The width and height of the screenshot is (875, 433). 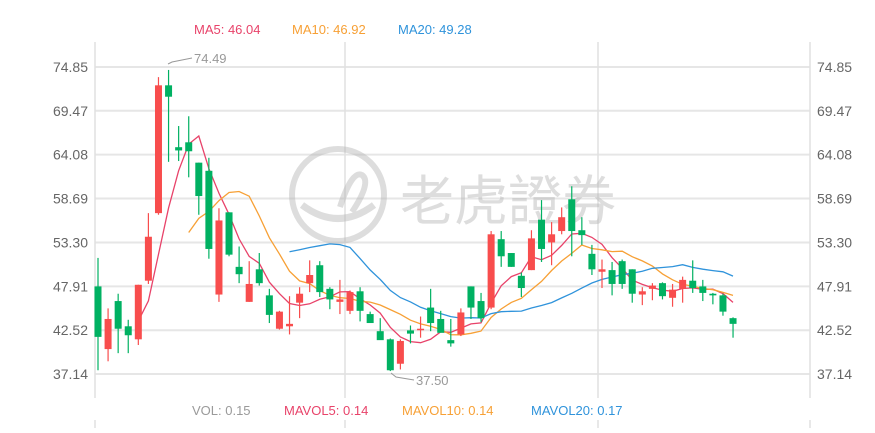 What do you see at coordinates (221, 410) in the screenshot?
I see `legend-vol: VOL: 0.15` at bounding box center [221, 410].